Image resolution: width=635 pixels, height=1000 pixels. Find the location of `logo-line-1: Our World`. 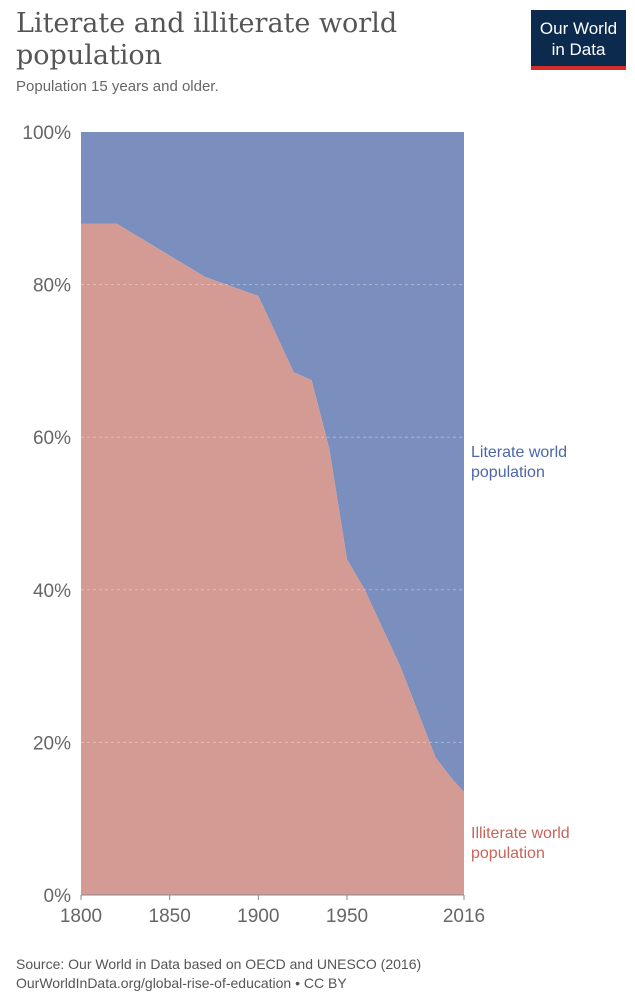

logo-line-1: Our World is located at coordinates (578, 28).